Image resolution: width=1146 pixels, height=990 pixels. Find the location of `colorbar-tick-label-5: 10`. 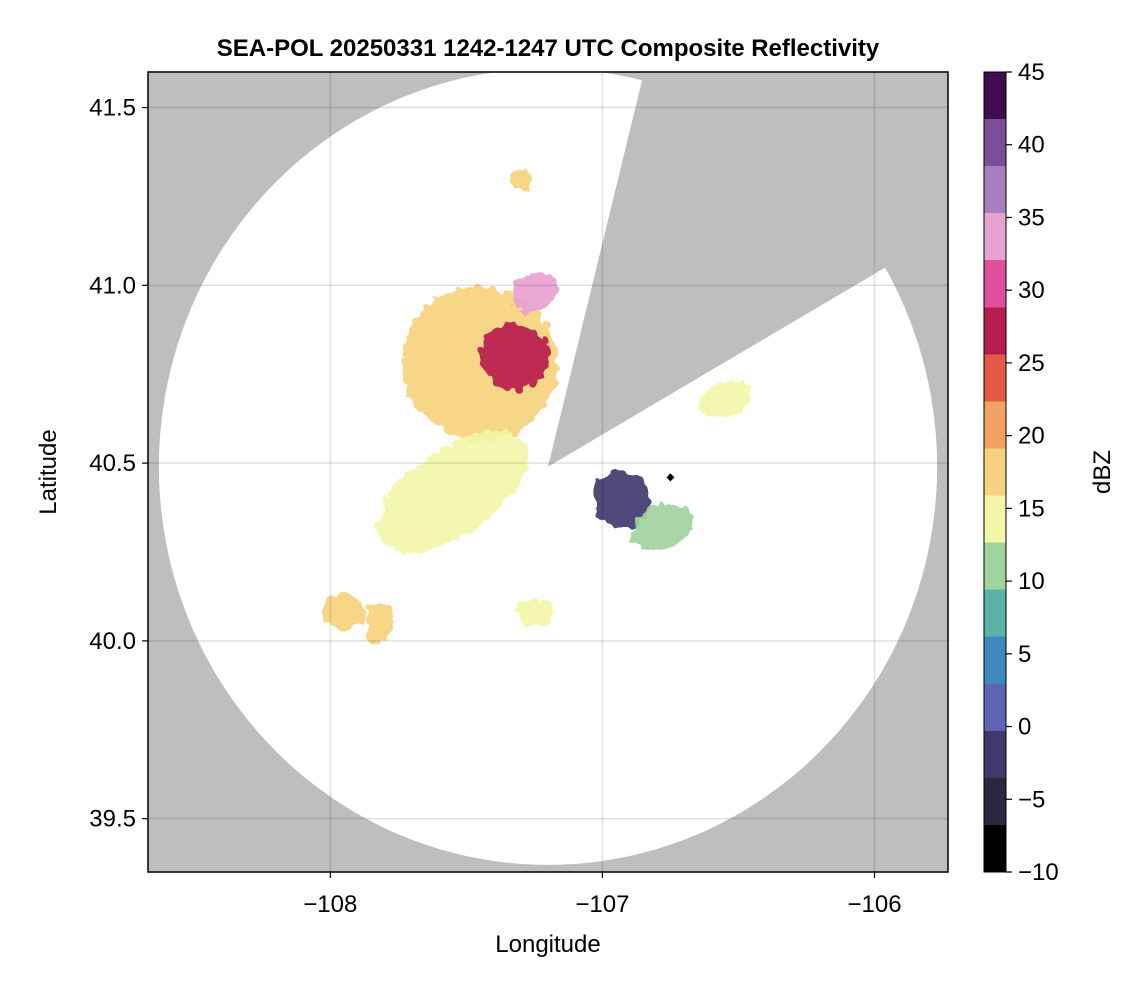

colorbar-tick-label-5: 10 is located at coordinates (1031, 581).